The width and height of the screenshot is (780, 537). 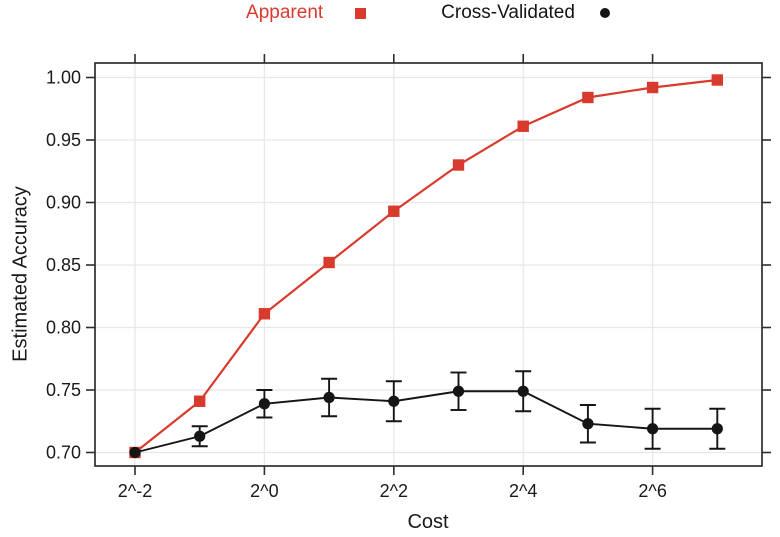 What do you see at coordinates (20, 274) in the screenshot?
I see `y-axis-title: Estimated Accuracy` at bounding box center [20, 274].